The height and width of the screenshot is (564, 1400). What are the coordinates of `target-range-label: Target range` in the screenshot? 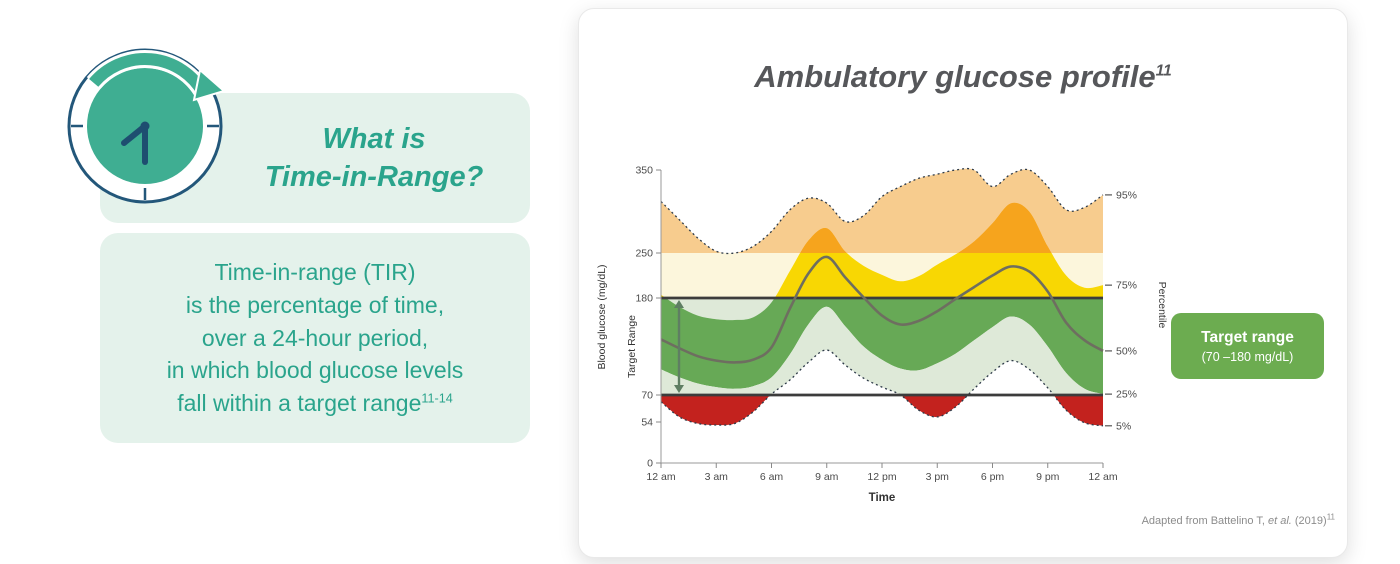 It's located at (1247, 337).